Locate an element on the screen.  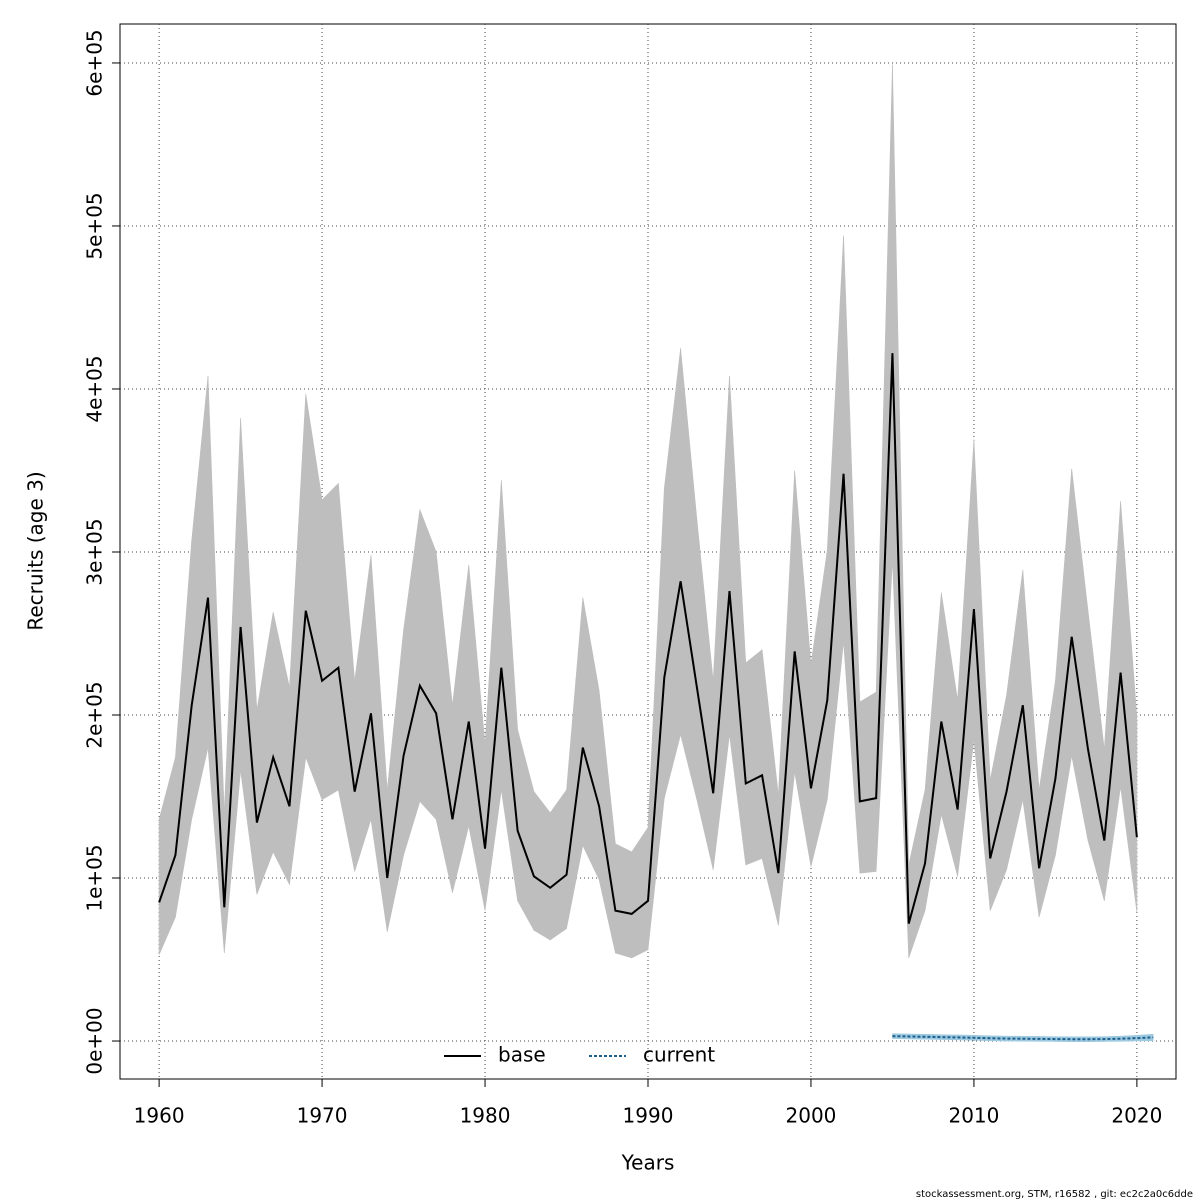
y-tick-label: 5e+05 is located at coordinates (95, 225).